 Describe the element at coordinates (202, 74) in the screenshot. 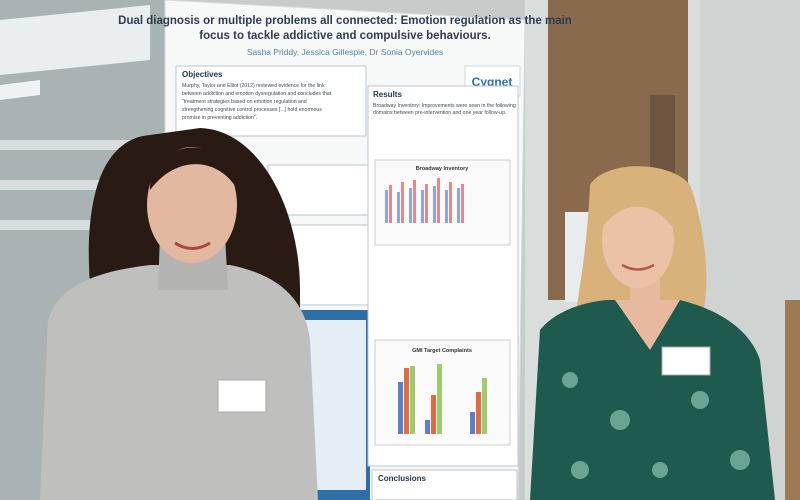

I see `section-heading: Objectives` at that location.